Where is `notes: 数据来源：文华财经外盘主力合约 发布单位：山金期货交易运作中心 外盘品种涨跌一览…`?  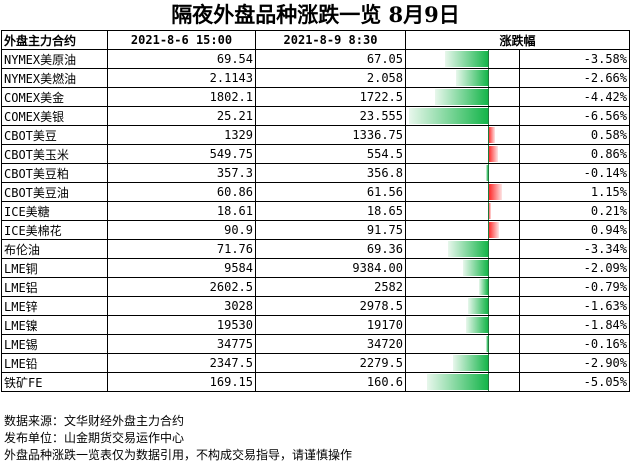
notes: 数据来源：文华财经外盘主力合约 发布单位：山金期货交易运作中心 外盘品种涨跌一览… is located at coordinates (178, 438).